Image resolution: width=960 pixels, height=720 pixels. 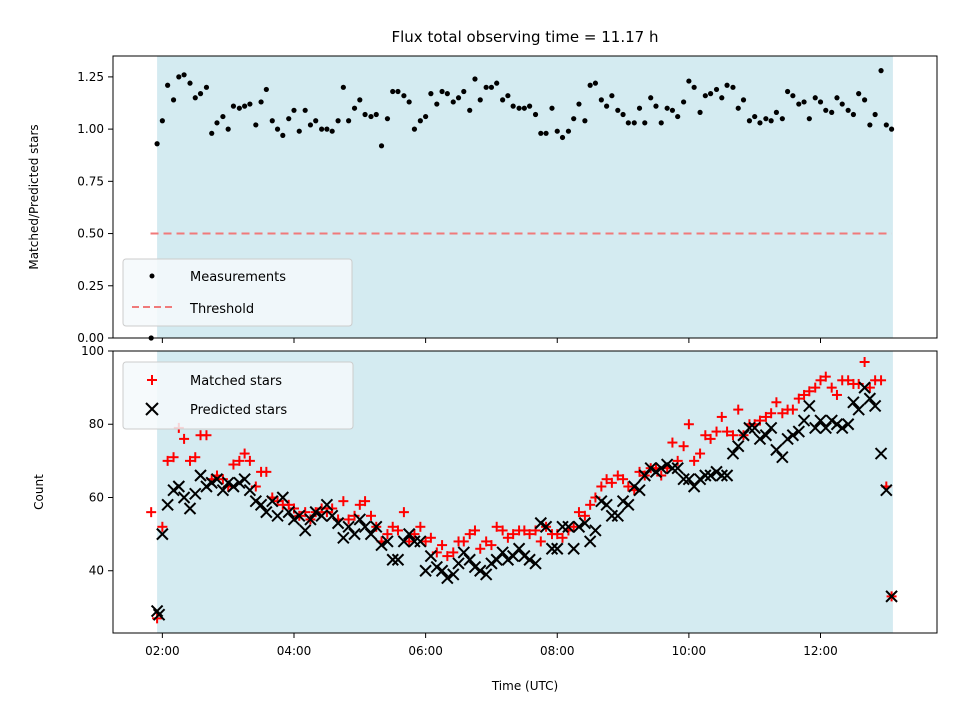 What do you see at coordinates (96, 571) in the screenshot?
I see `bottom-y-tick-label: 40` at bounding box center [96, 571].